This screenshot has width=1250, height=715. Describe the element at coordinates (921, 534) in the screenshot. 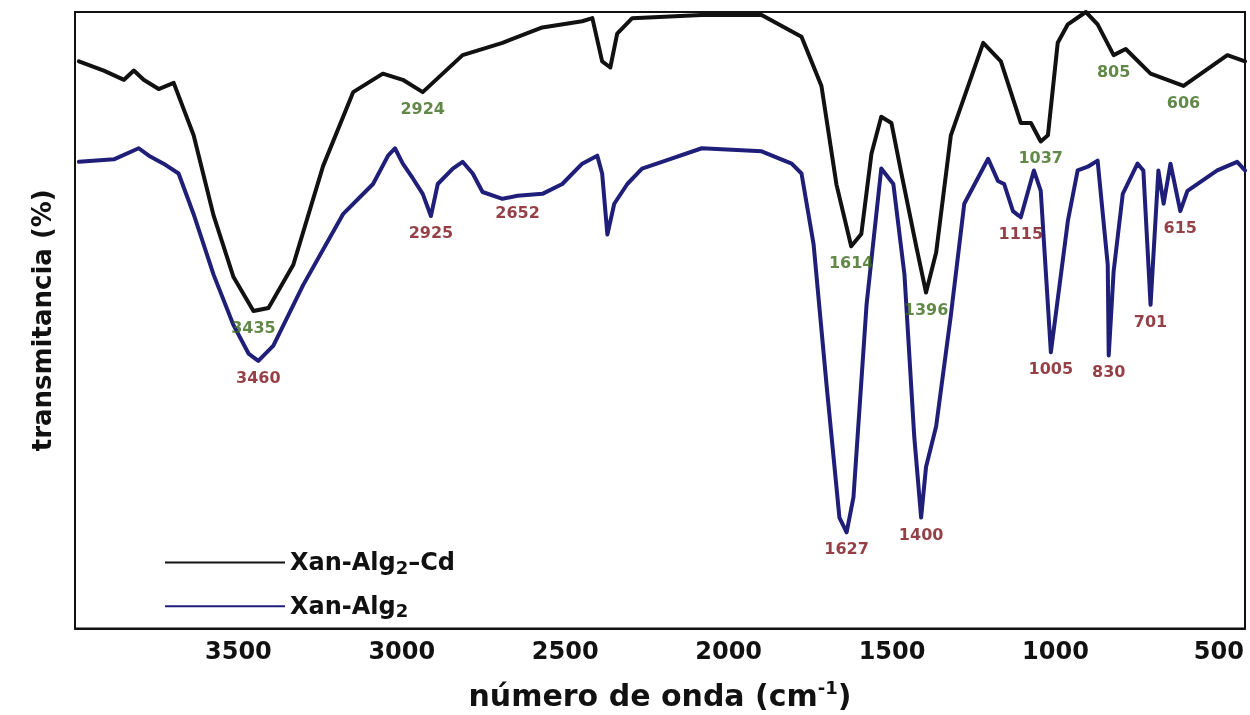

I see `annotation: 1400` at that location.